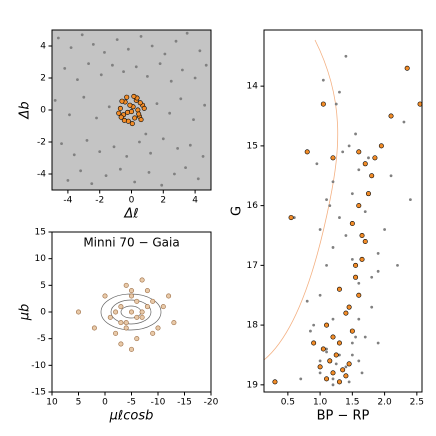 This screenshot has width=436, height=436. Describe the element at coordinates (41, 143) in the screenshot. I see `y-tick-label: -2` at that location.